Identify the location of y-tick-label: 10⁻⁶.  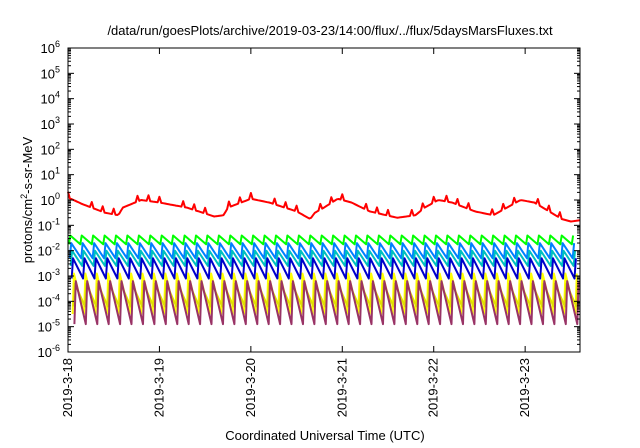
(49, 351).